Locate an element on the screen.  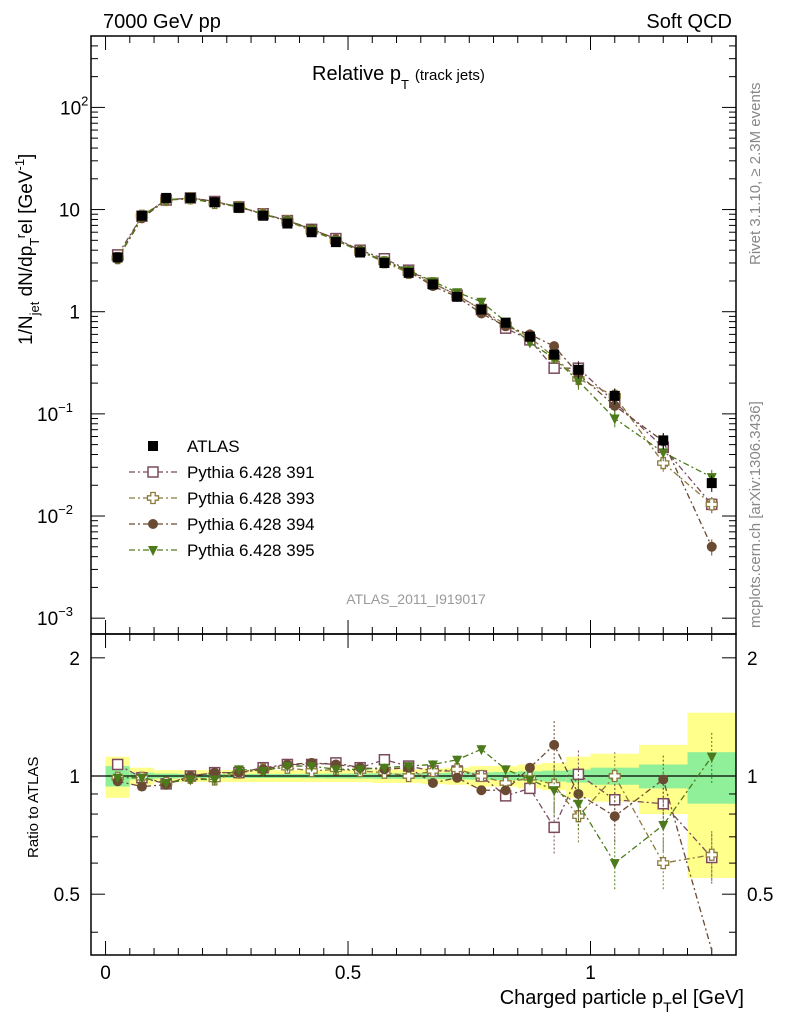
ratio-line is located at coordinates (415, 808).